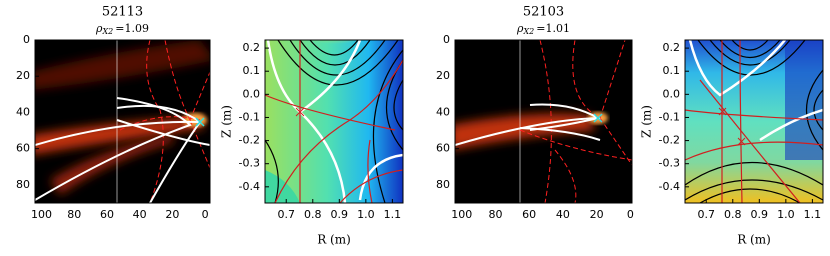  Describe the element at coordinates (553, 28) in the screenshot. I see `subtitle-value: =1.01` at that location.